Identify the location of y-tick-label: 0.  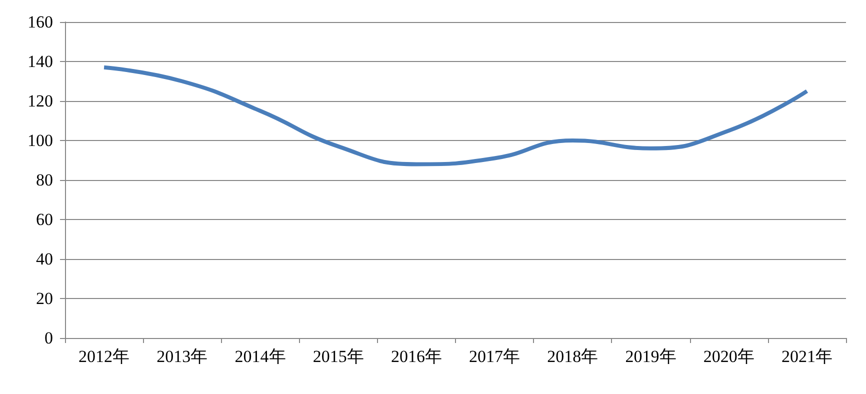
(48, 338).